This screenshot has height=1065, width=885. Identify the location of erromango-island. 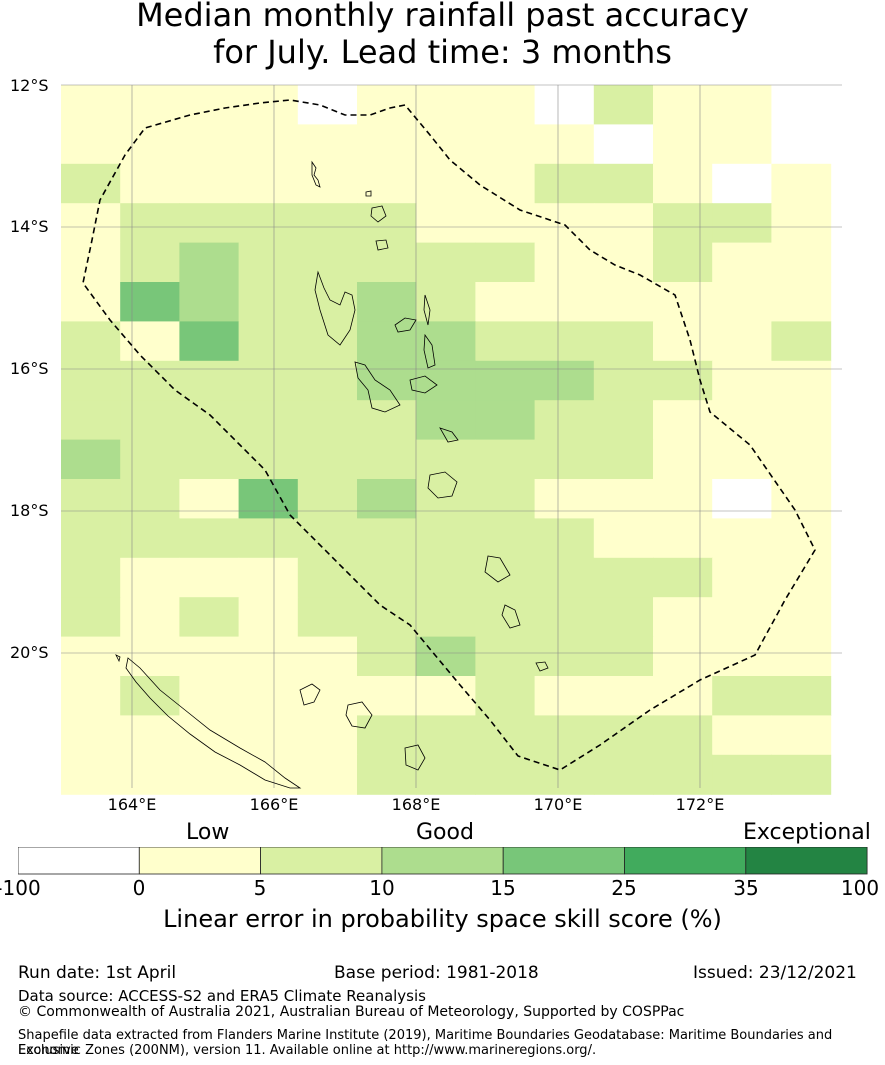
(497, 569).